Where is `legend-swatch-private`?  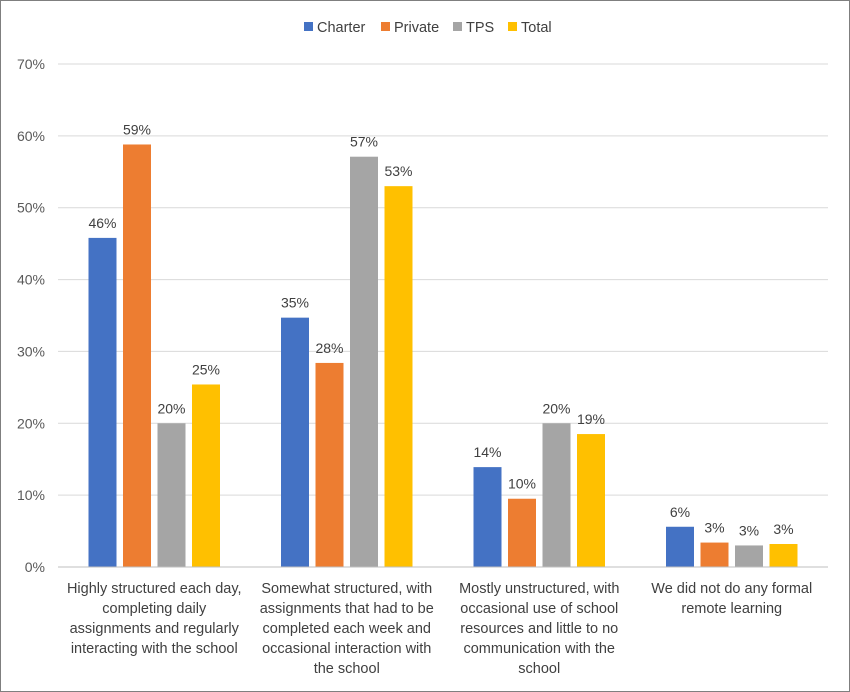
legend-swatch-private is located at coordinates (385, 26).